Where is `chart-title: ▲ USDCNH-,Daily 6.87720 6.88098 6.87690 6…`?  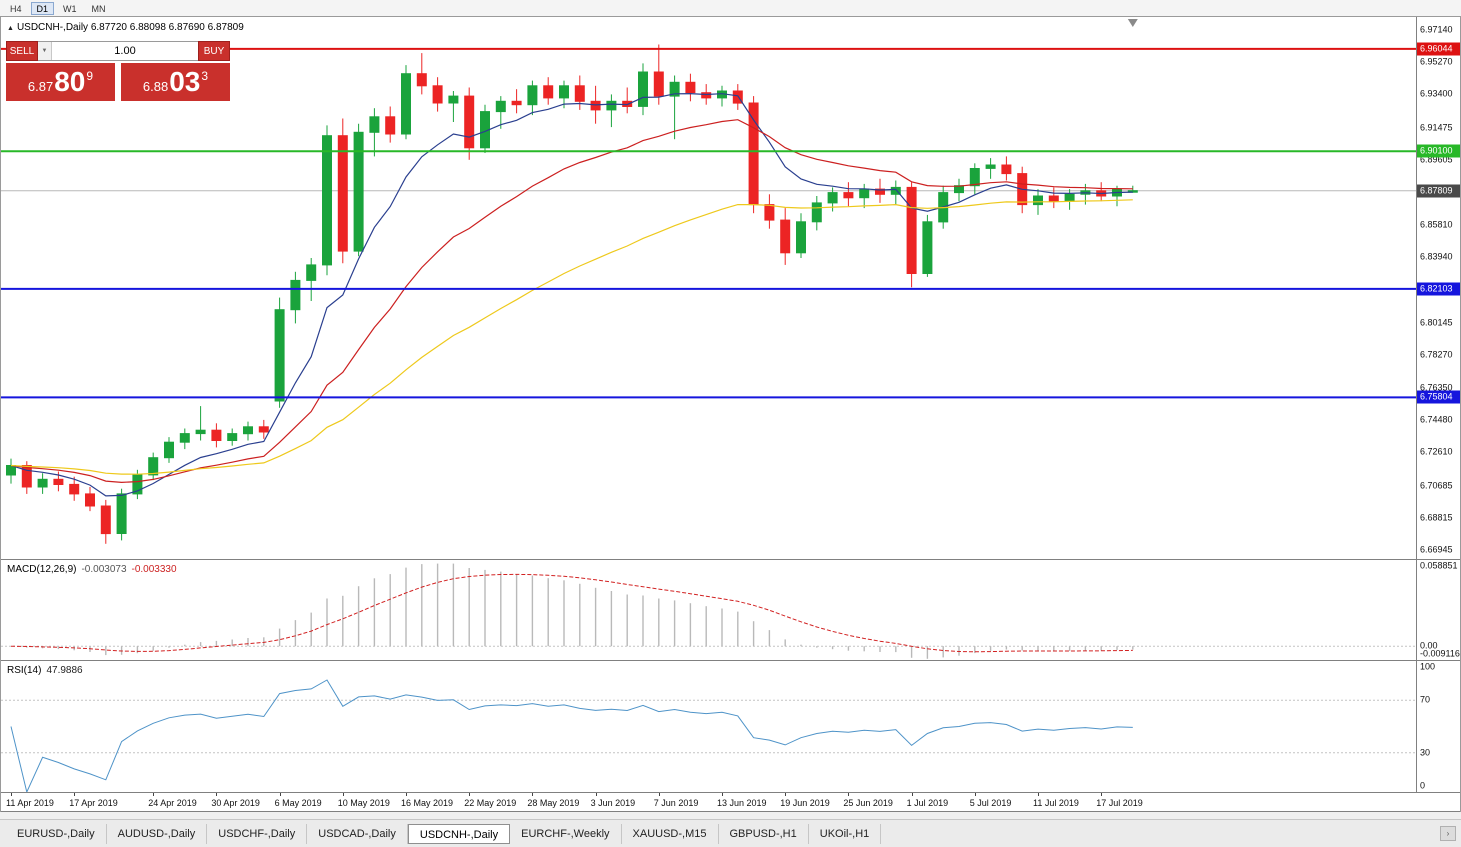 chart-title: ▲ USDCNH-,Daily 6.87720 6.88098 6.87690 6… is located at coordinates (125, 27).